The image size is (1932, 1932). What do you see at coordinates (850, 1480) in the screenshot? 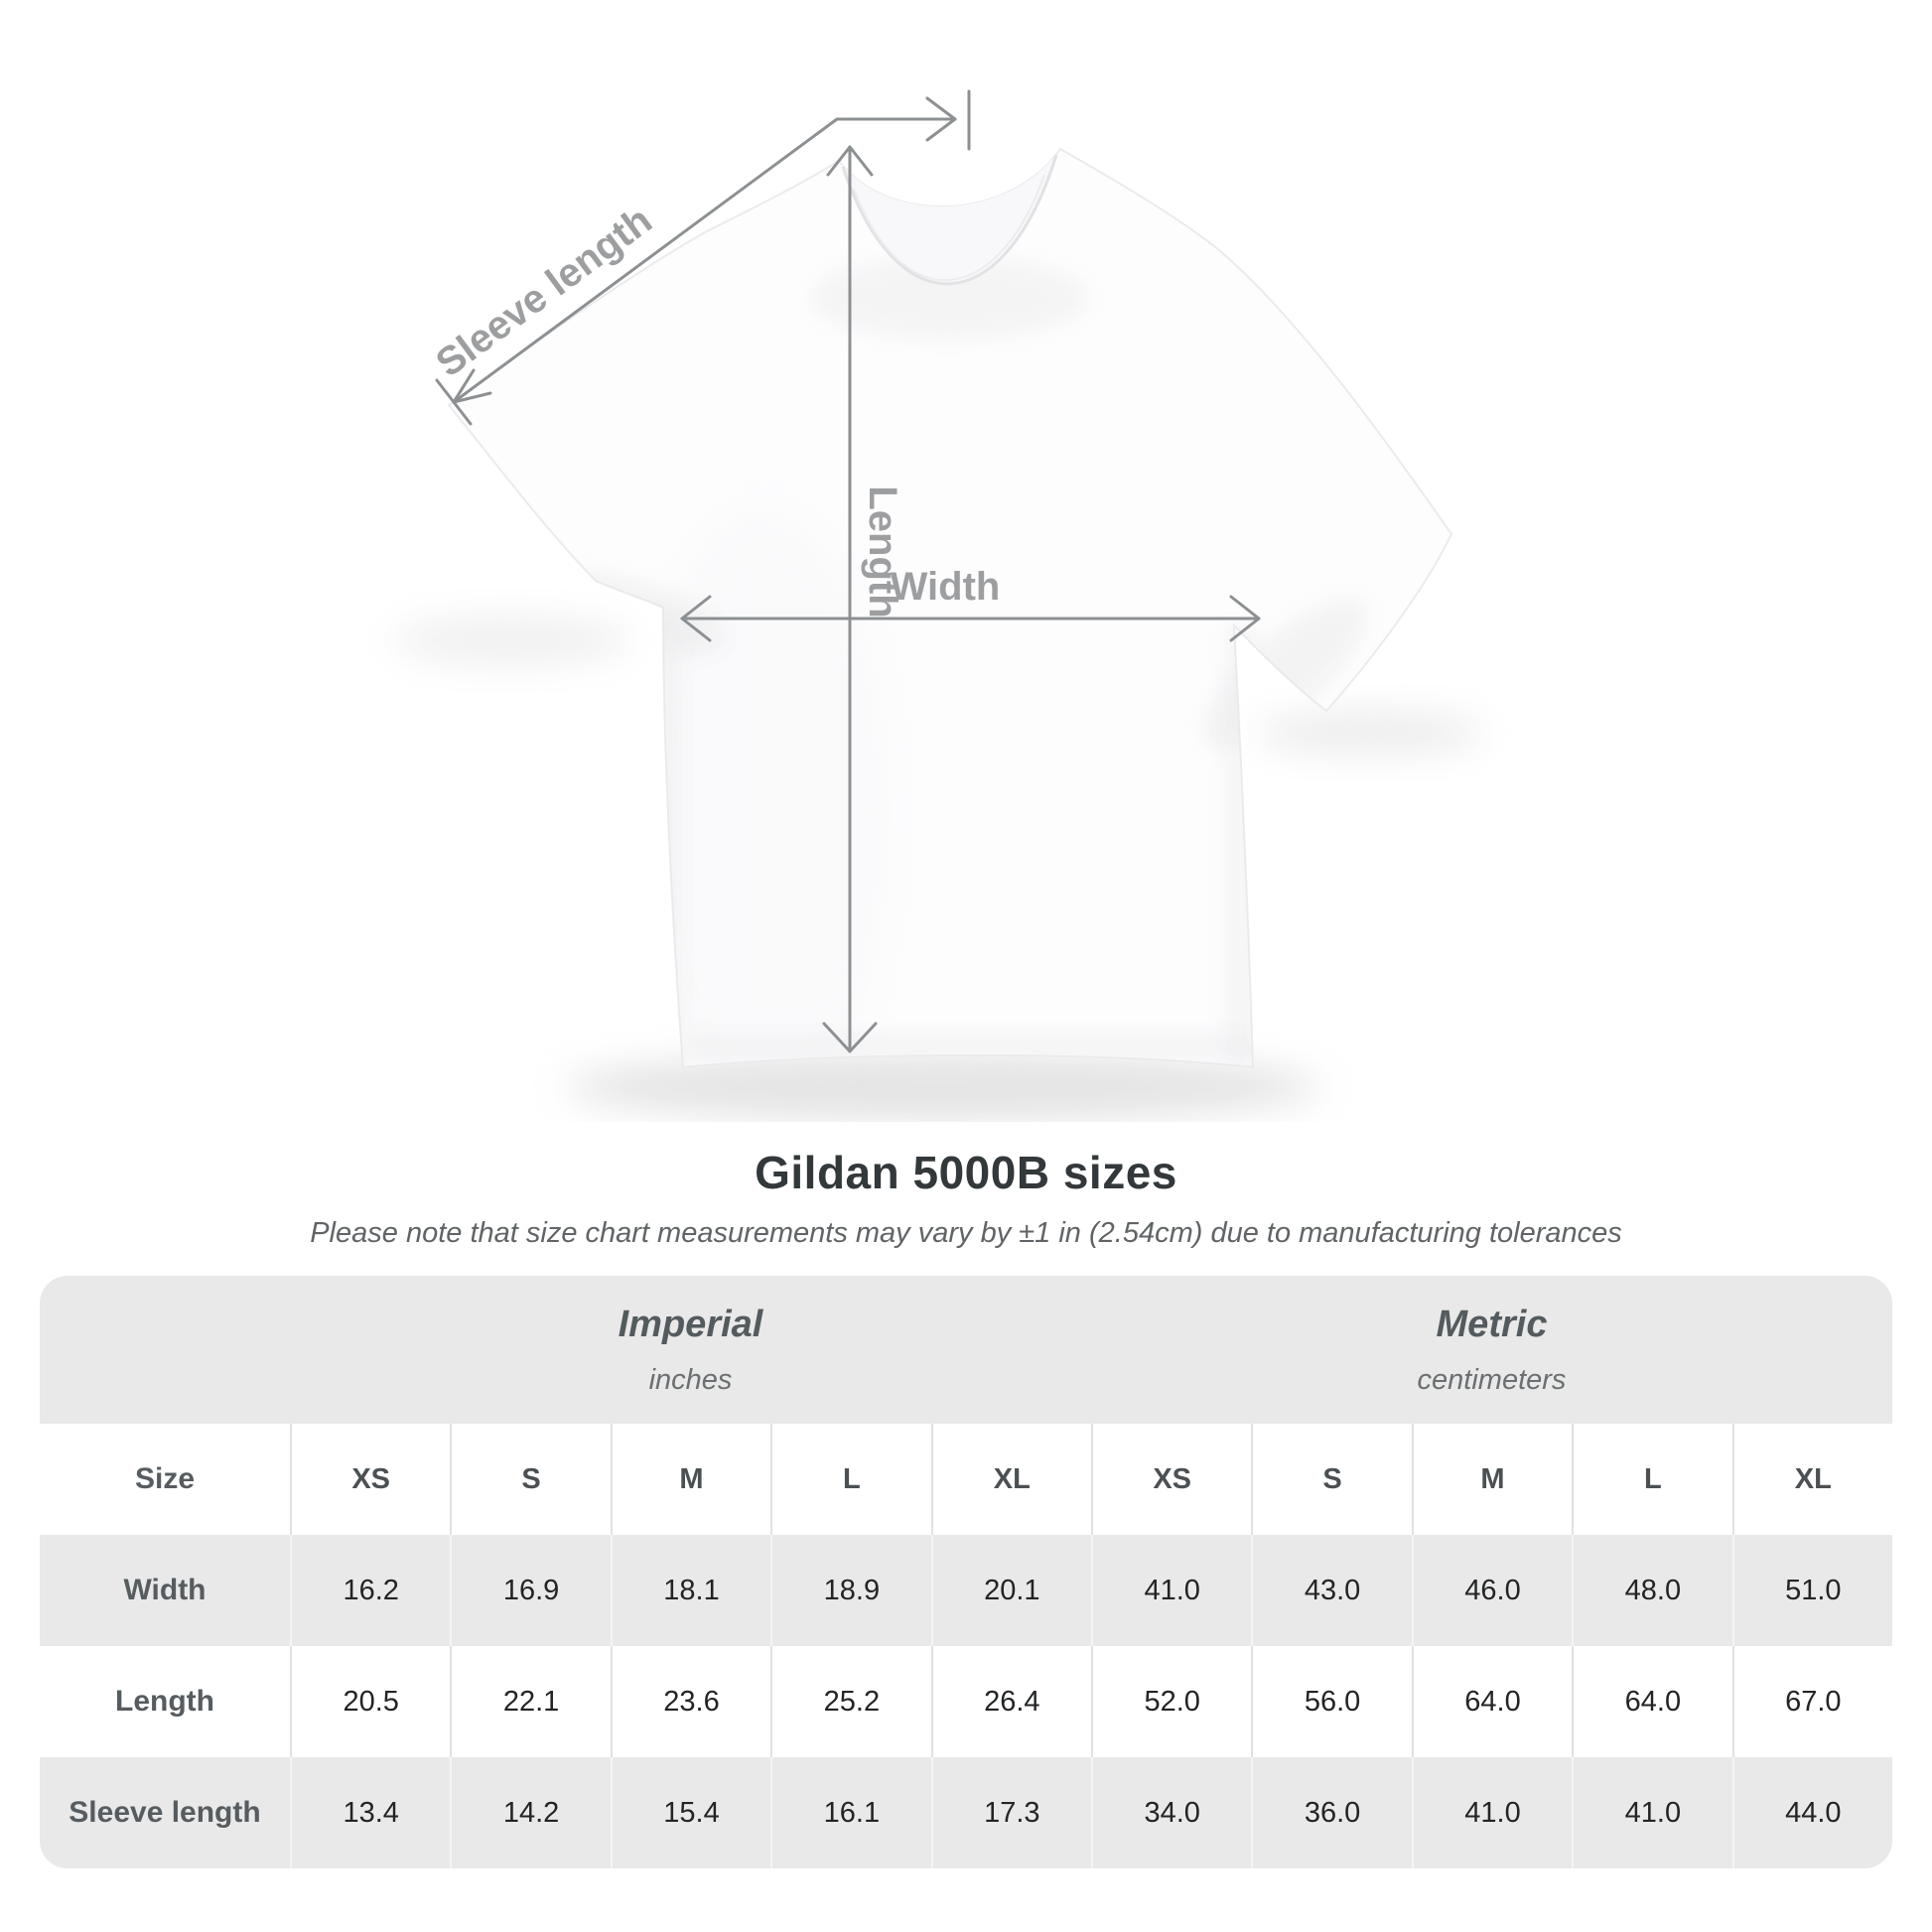
I see `size-header-imperial-l: L` at bounding box center [850, 1480].